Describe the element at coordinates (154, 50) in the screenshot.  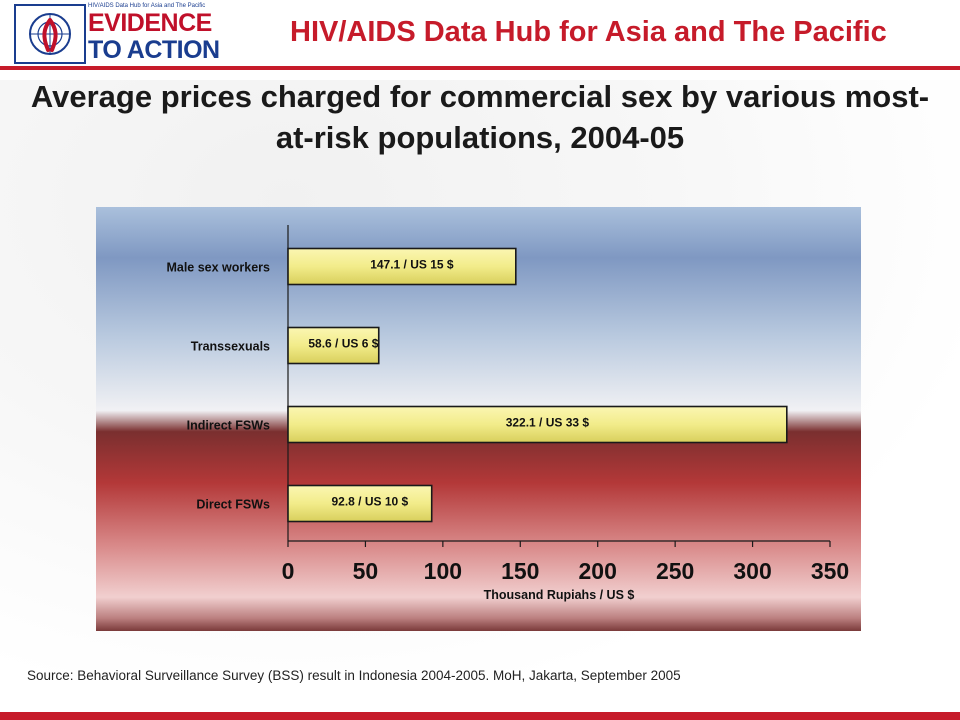
I see `logo-line-2: TO ACTION` at that location.